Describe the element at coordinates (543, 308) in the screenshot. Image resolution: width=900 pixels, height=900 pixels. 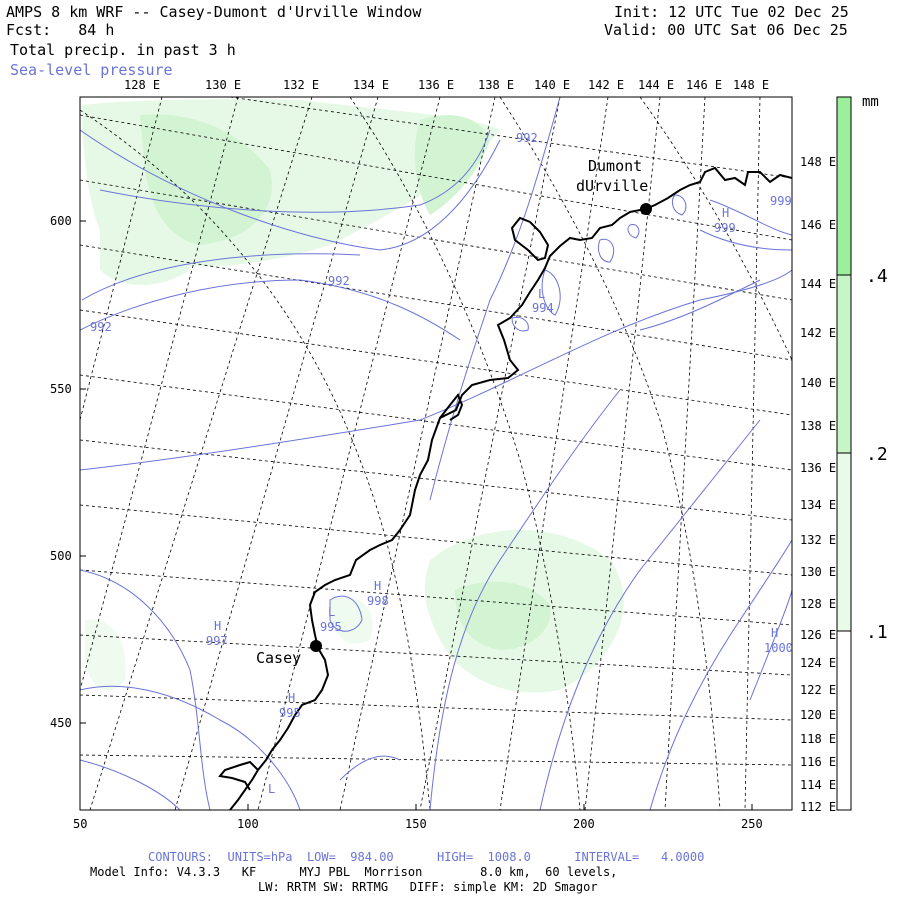
I see `contour-label: 994` at that location.